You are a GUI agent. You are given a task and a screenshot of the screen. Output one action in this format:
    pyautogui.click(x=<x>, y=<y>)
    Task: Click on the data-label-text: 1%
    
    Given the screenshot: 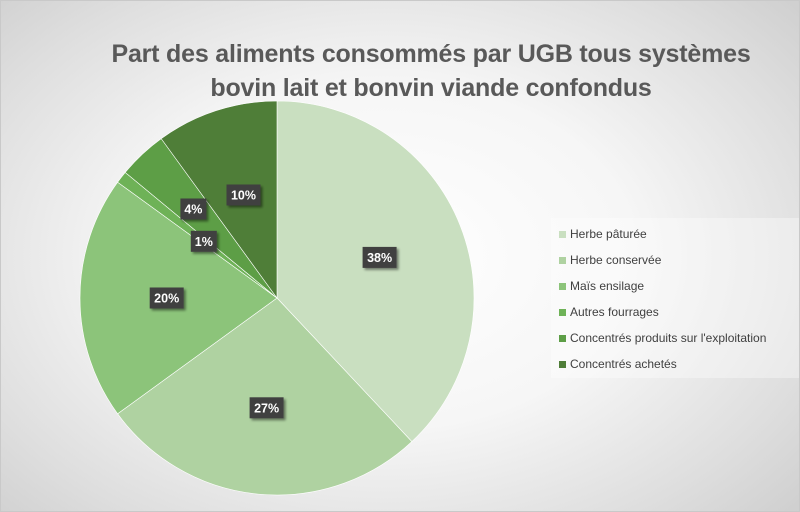 What is the action you would take?
    pyautogui.click(x=204, y=242)
    